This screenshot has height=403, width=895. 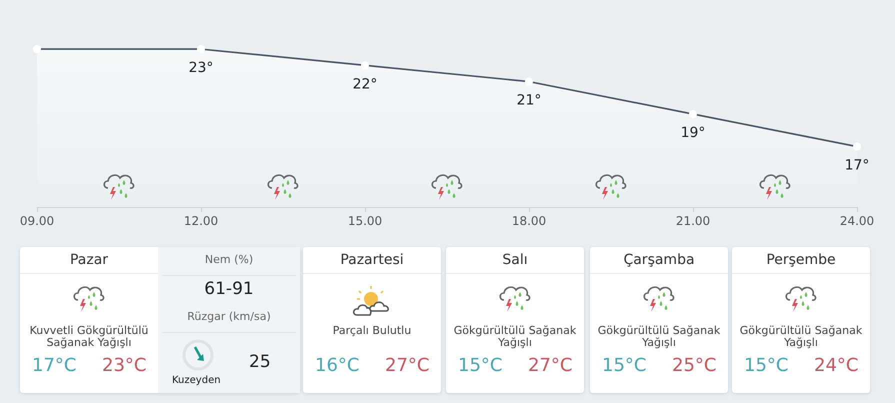 I want to click on annotation: 25°C, so click(x=694, y=365).